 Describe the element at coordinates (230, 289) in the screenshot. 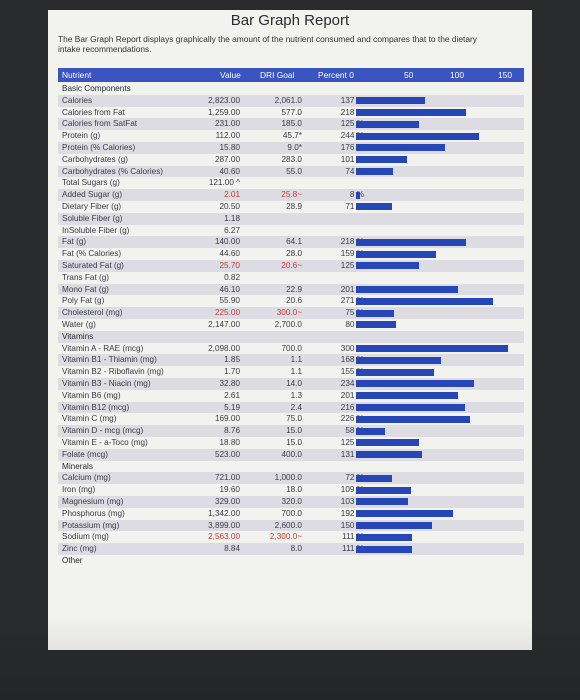

I see `nutrient-value: 46.10` at that location.